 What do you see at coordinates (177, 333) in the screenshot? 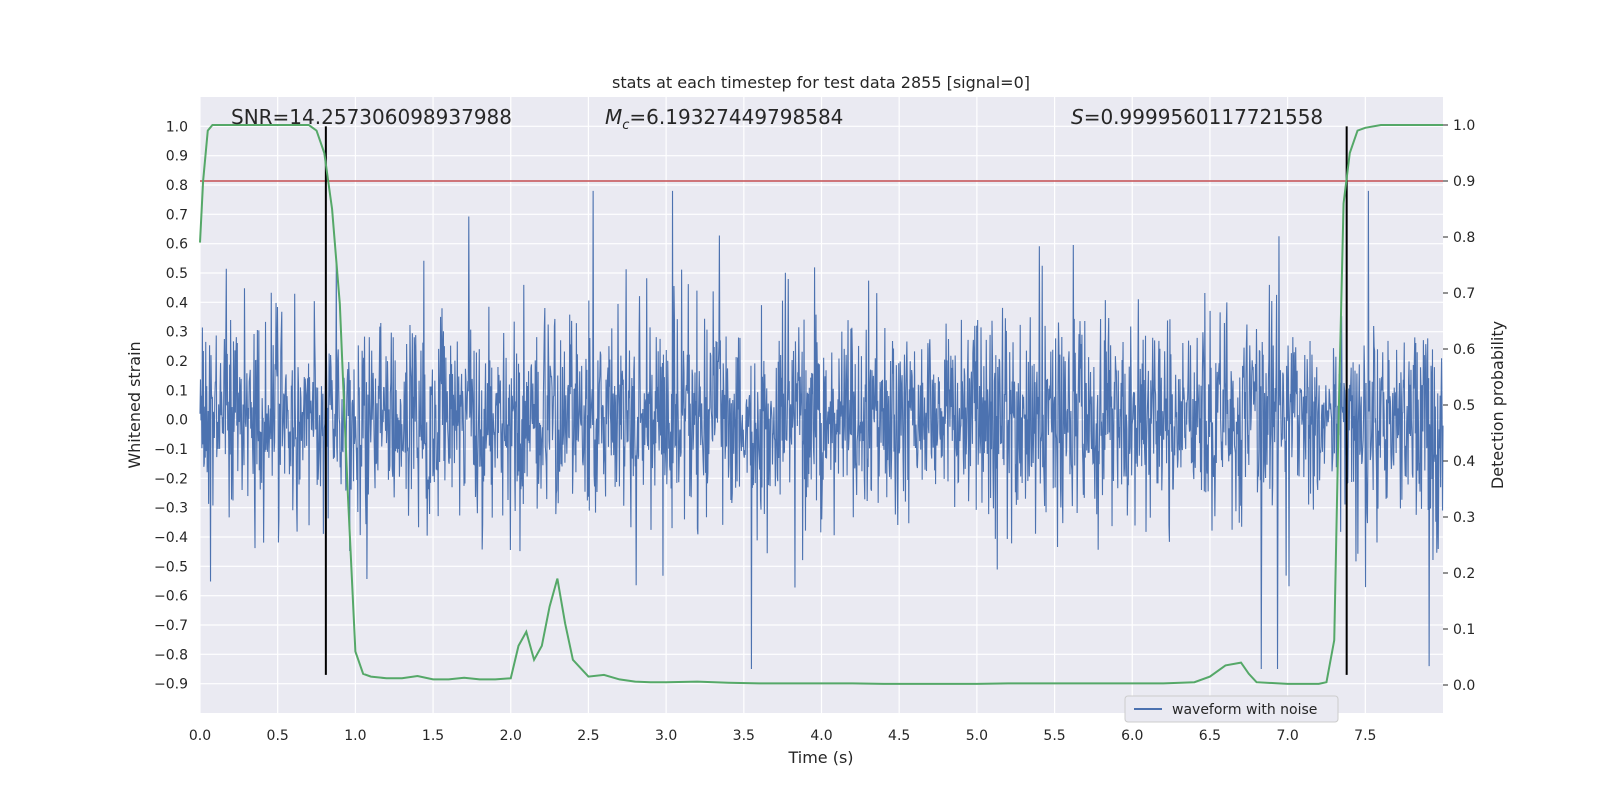
I see `y-tick-label-left: 0.3` at bounding box center [177, 333].